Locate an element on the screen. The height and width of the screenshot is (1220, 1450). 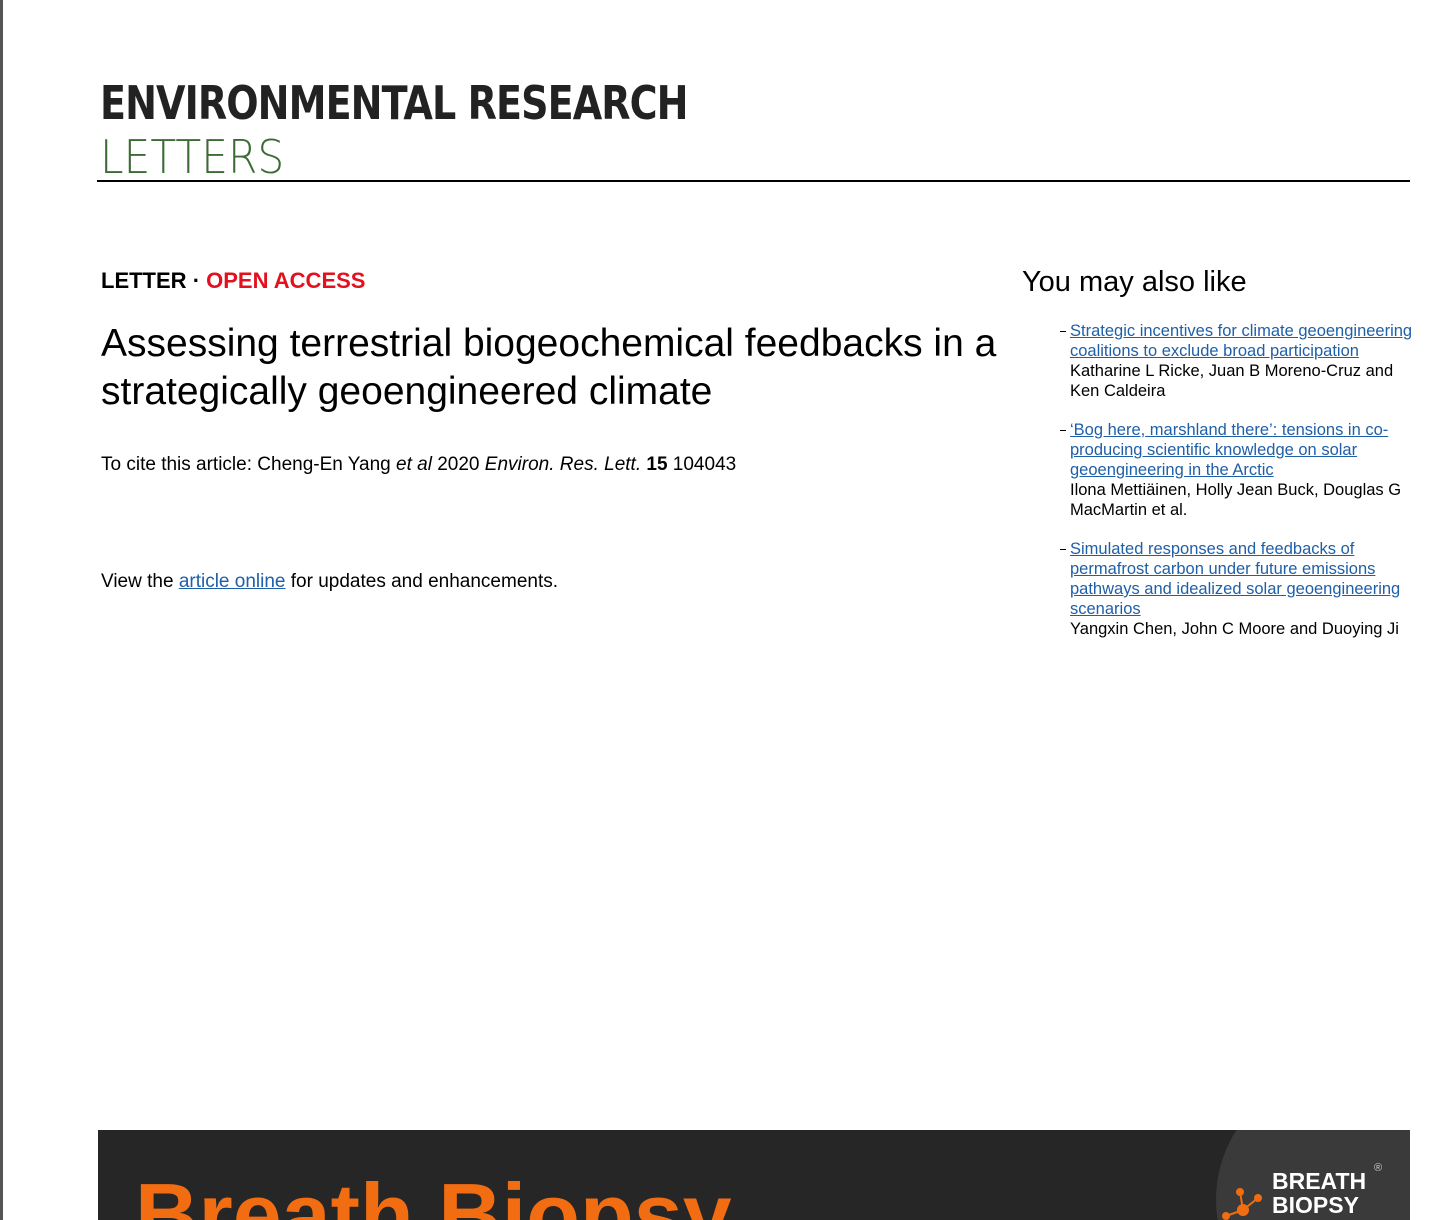
logo-text: BIOPSY is located at coordinates (1315, 1205).